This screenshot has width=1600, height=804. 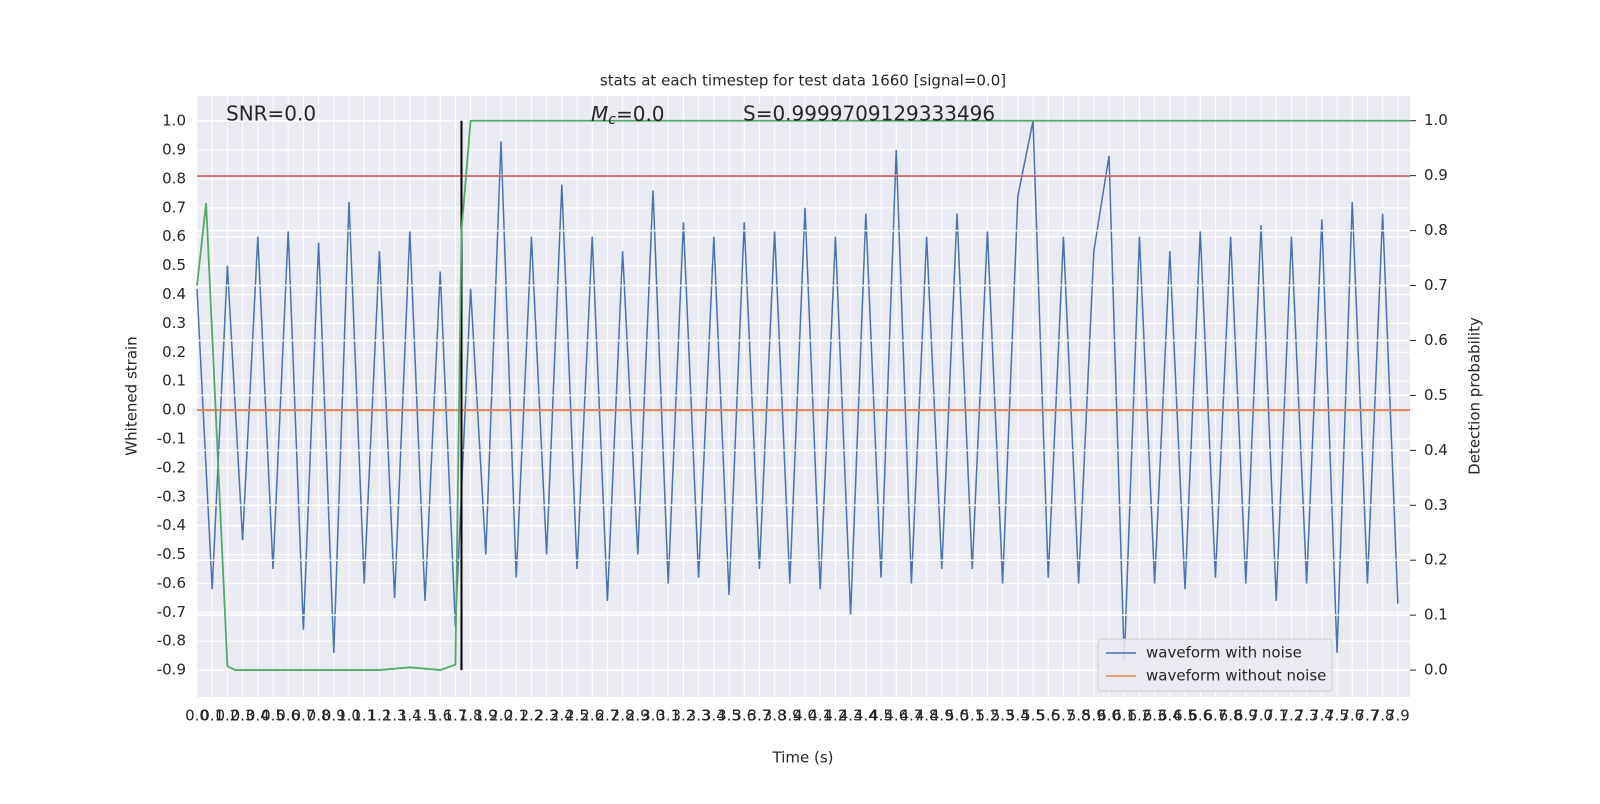 I want to click on y-tick-label: -0.7, so click(x=171, y=612).